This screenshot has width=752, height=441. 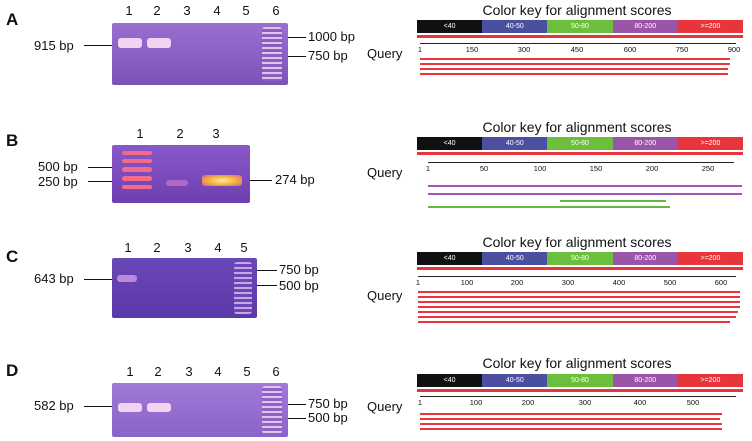 I want to click on colorkey-title: Color key for alignment scores, so click(x=577, y=10).